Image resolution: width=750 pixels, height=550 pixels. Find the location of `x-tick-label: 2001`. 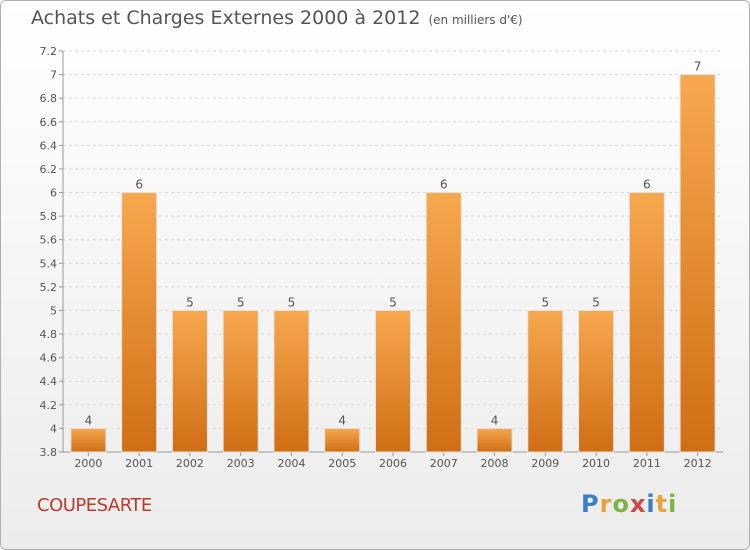

x-tick-label: 2001 is located at coordinates (139, 463).